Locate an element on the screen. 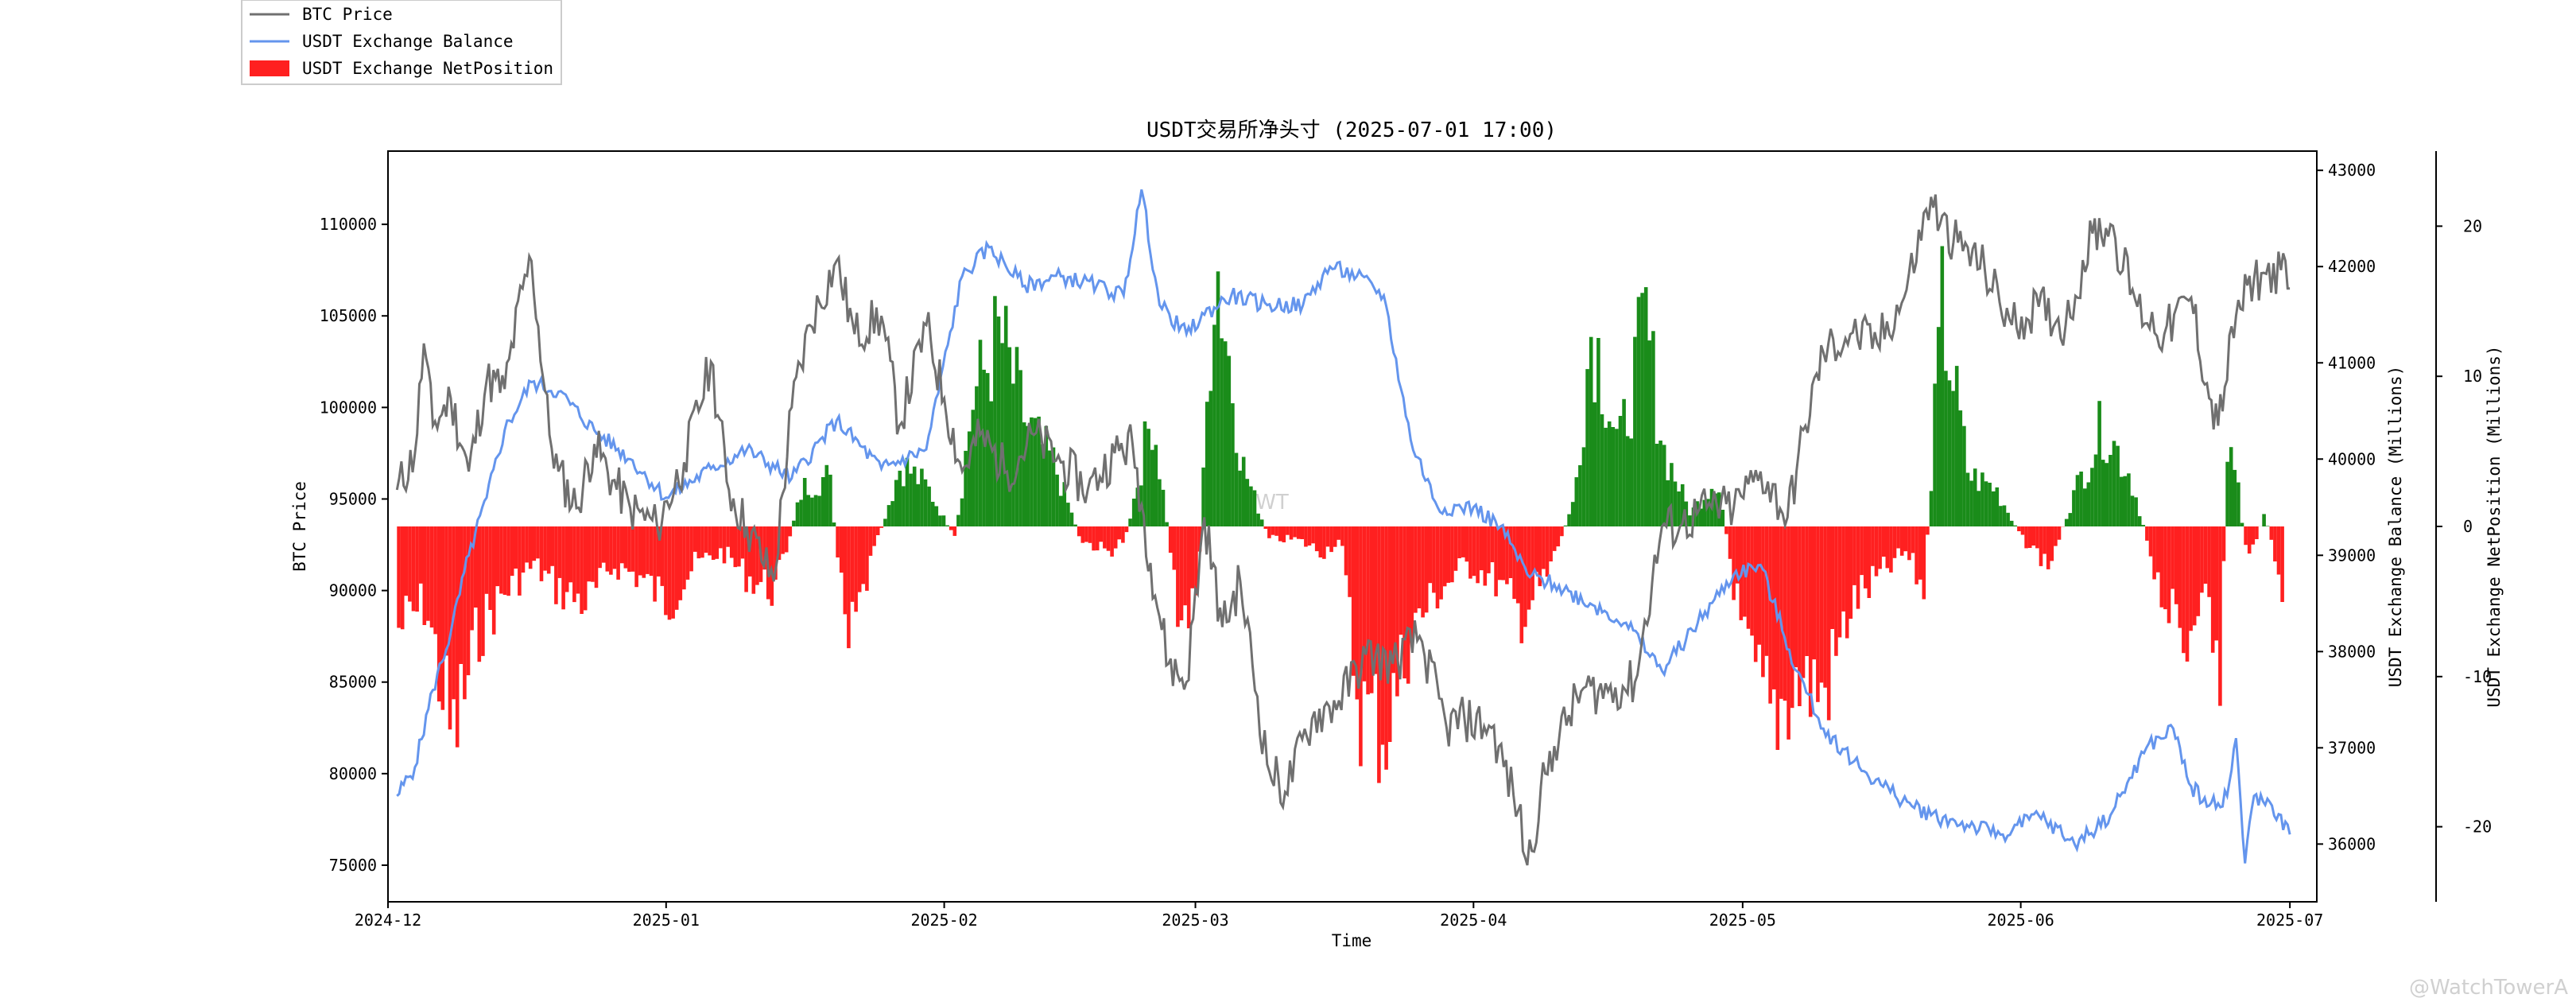 This screenshot has height=1002, width=2576. right1-axis-label: USDT Exchange Balance (Millions) is located at coordinates (2396, 527).